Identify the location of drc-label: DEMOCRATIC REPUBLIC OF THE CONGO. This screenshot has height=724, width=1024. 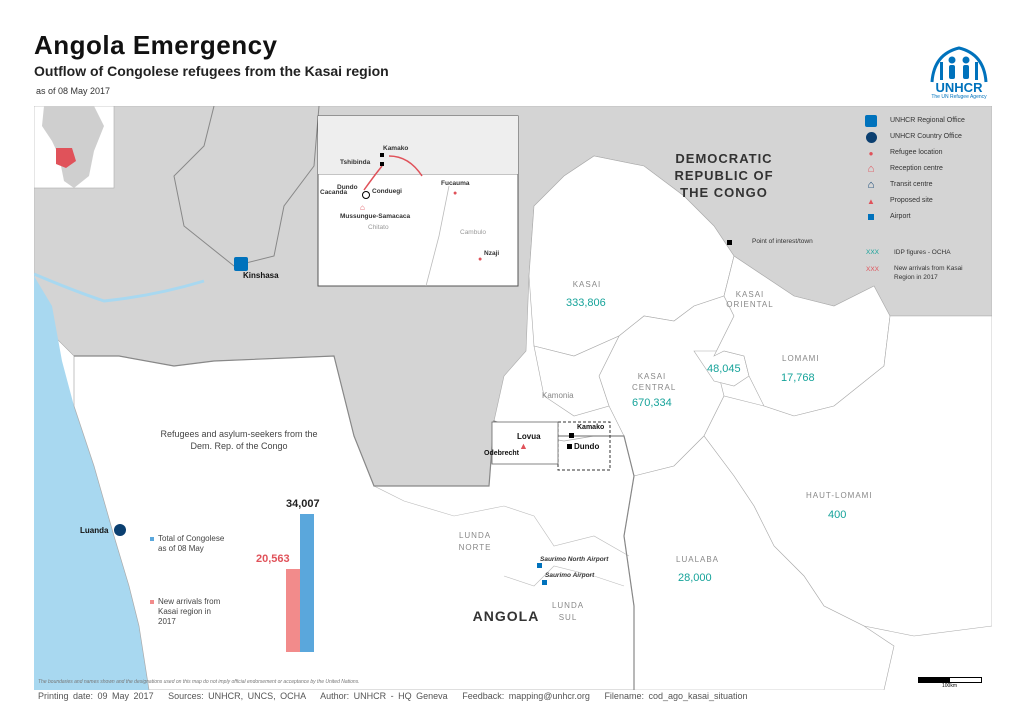
(724, 175).